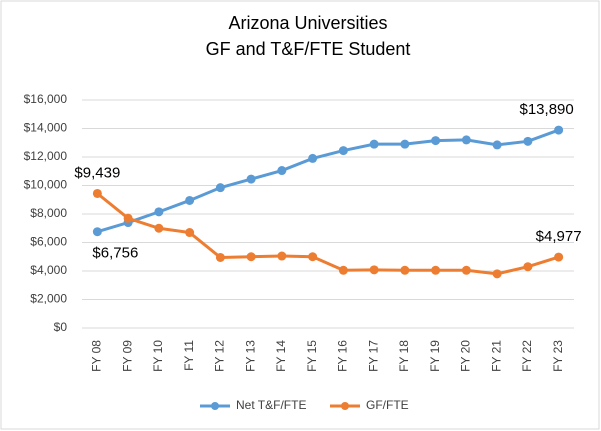  What do you see at coordinates (307, 23) in the screenshot?
I see `chart-title: Arizona Universities` at bounding box center [307, 23].